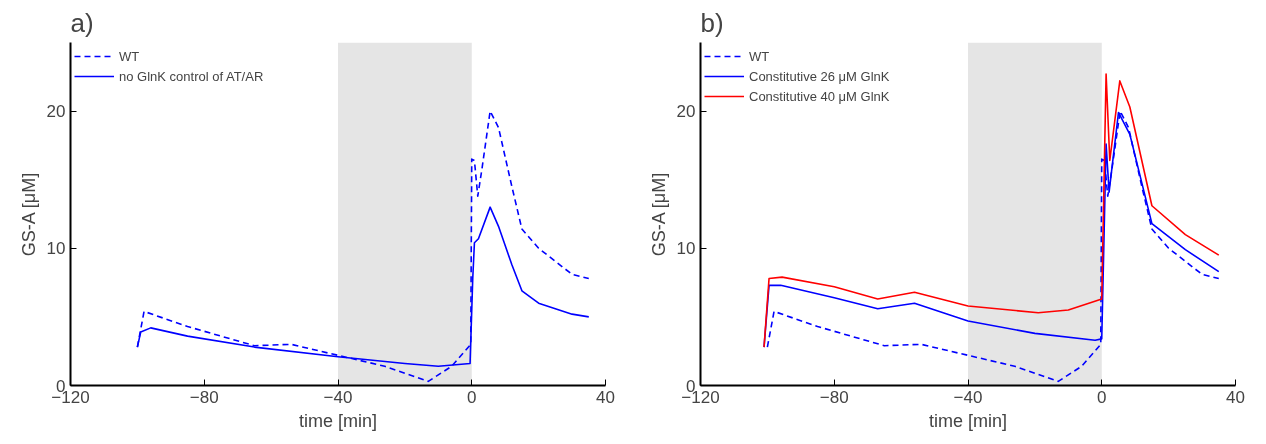  What do you see at coordinates (819, 76) in the screenshot?
I see `legend-label: Constitutive 26 μM GlnK` at bounding box center [819, 76].